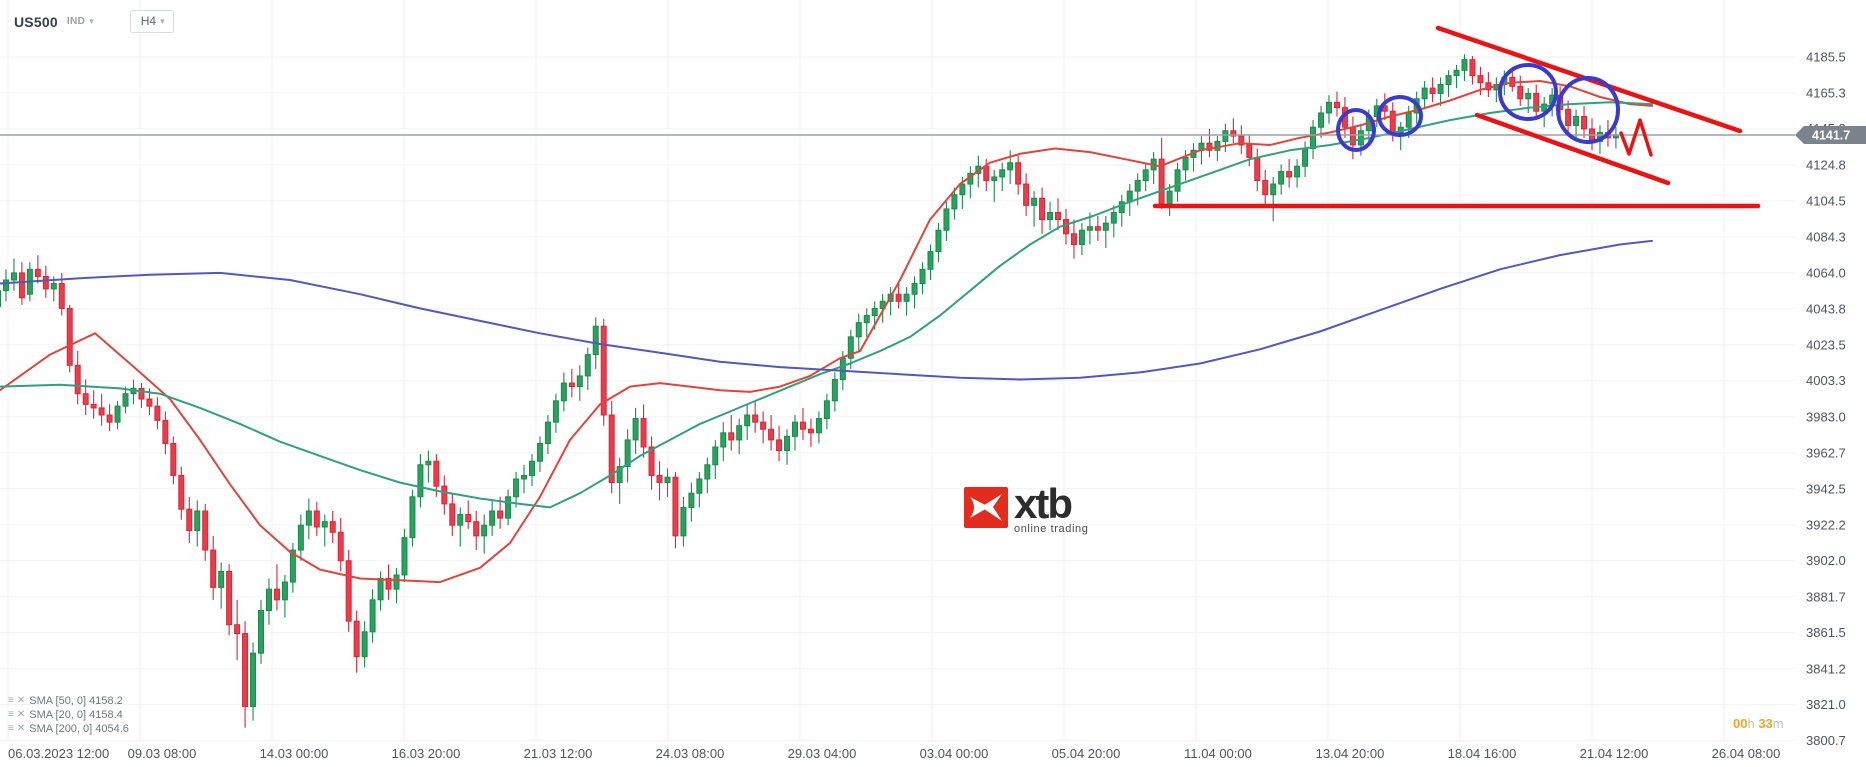 This screenshot has width=1866, height=767. Describe the element at coordinates (1218, 753) in the screenshot. I see `svg-text: 11.04 00:00` at that location.